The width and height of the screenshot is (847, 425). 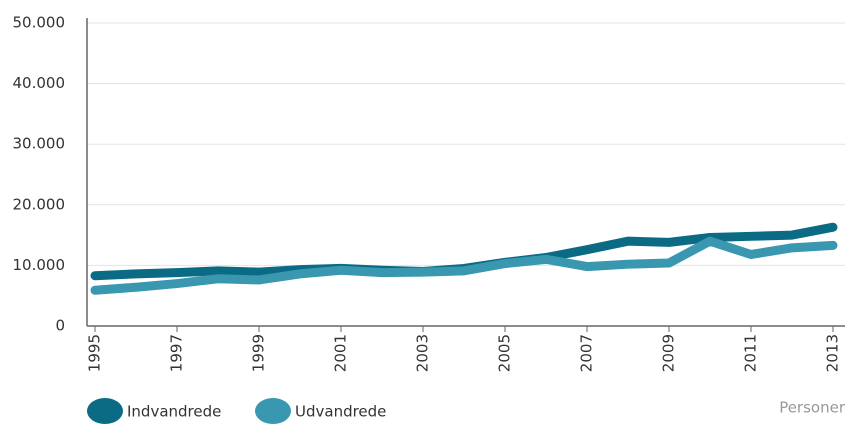 What do you see at coordinates (60, 326) in the screenshot?
I see `y-tick-label: 0` at bounding box center [60, 326].